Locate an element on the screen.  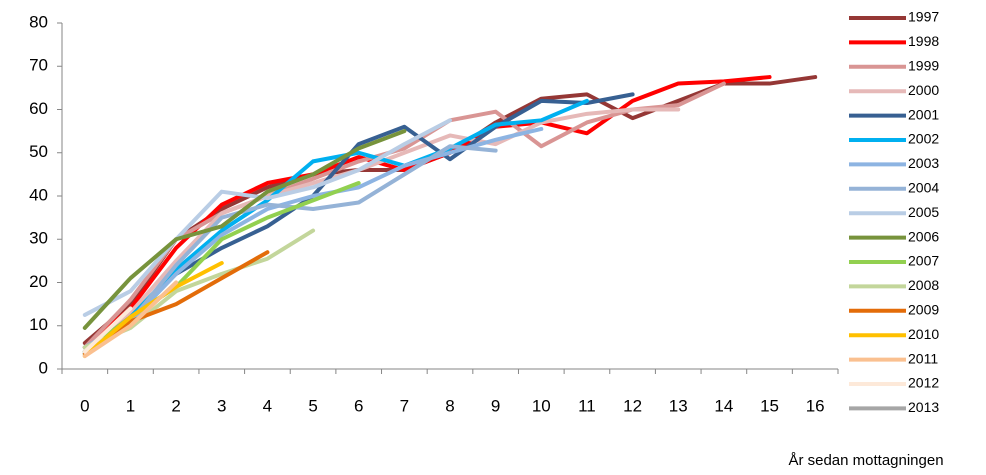
legend-label: 2006 is located at coordinates (923, 236).